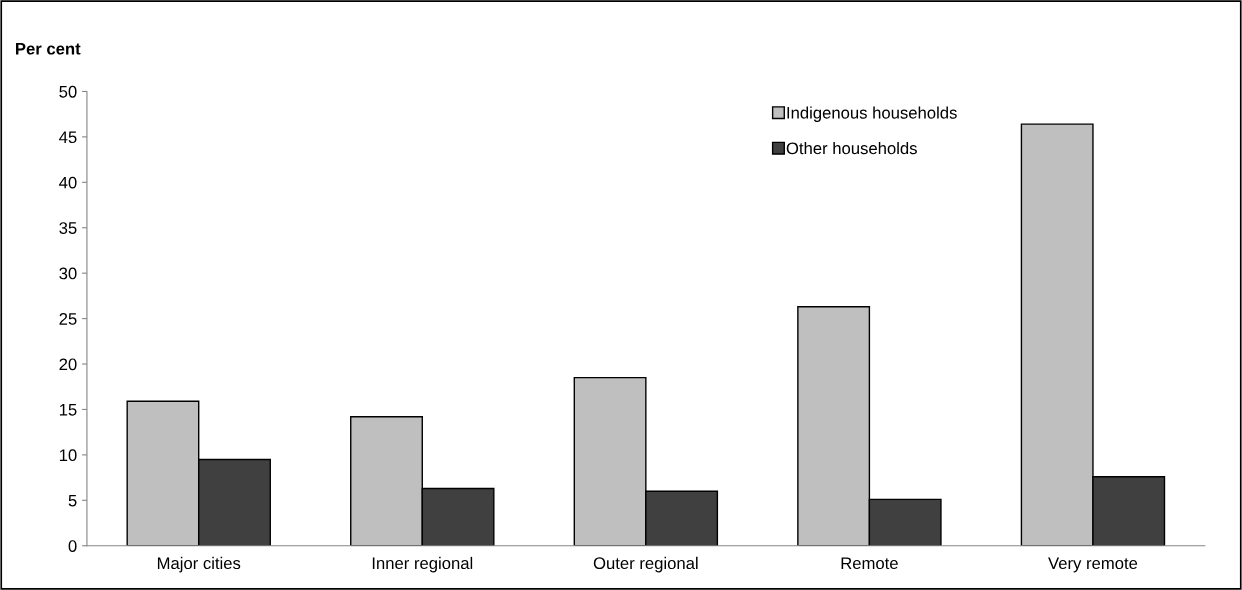  Describe the element at coordinates (68, 319) in the screenshot. I see `y-tick-label: 25` at that location.